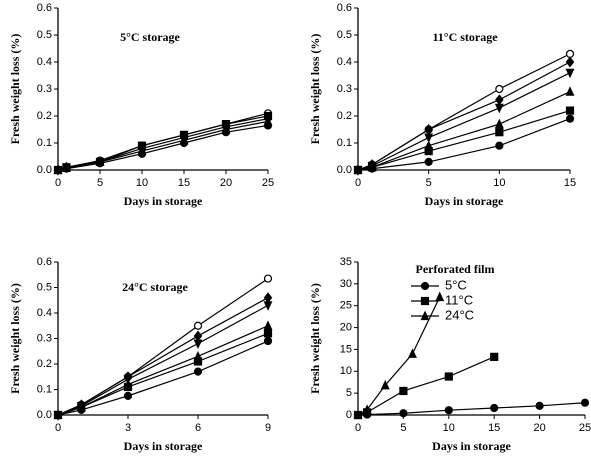 The width and height of the screenshot is (591, 459). I want to click on y-tick-label: 30, so click(346, 284).